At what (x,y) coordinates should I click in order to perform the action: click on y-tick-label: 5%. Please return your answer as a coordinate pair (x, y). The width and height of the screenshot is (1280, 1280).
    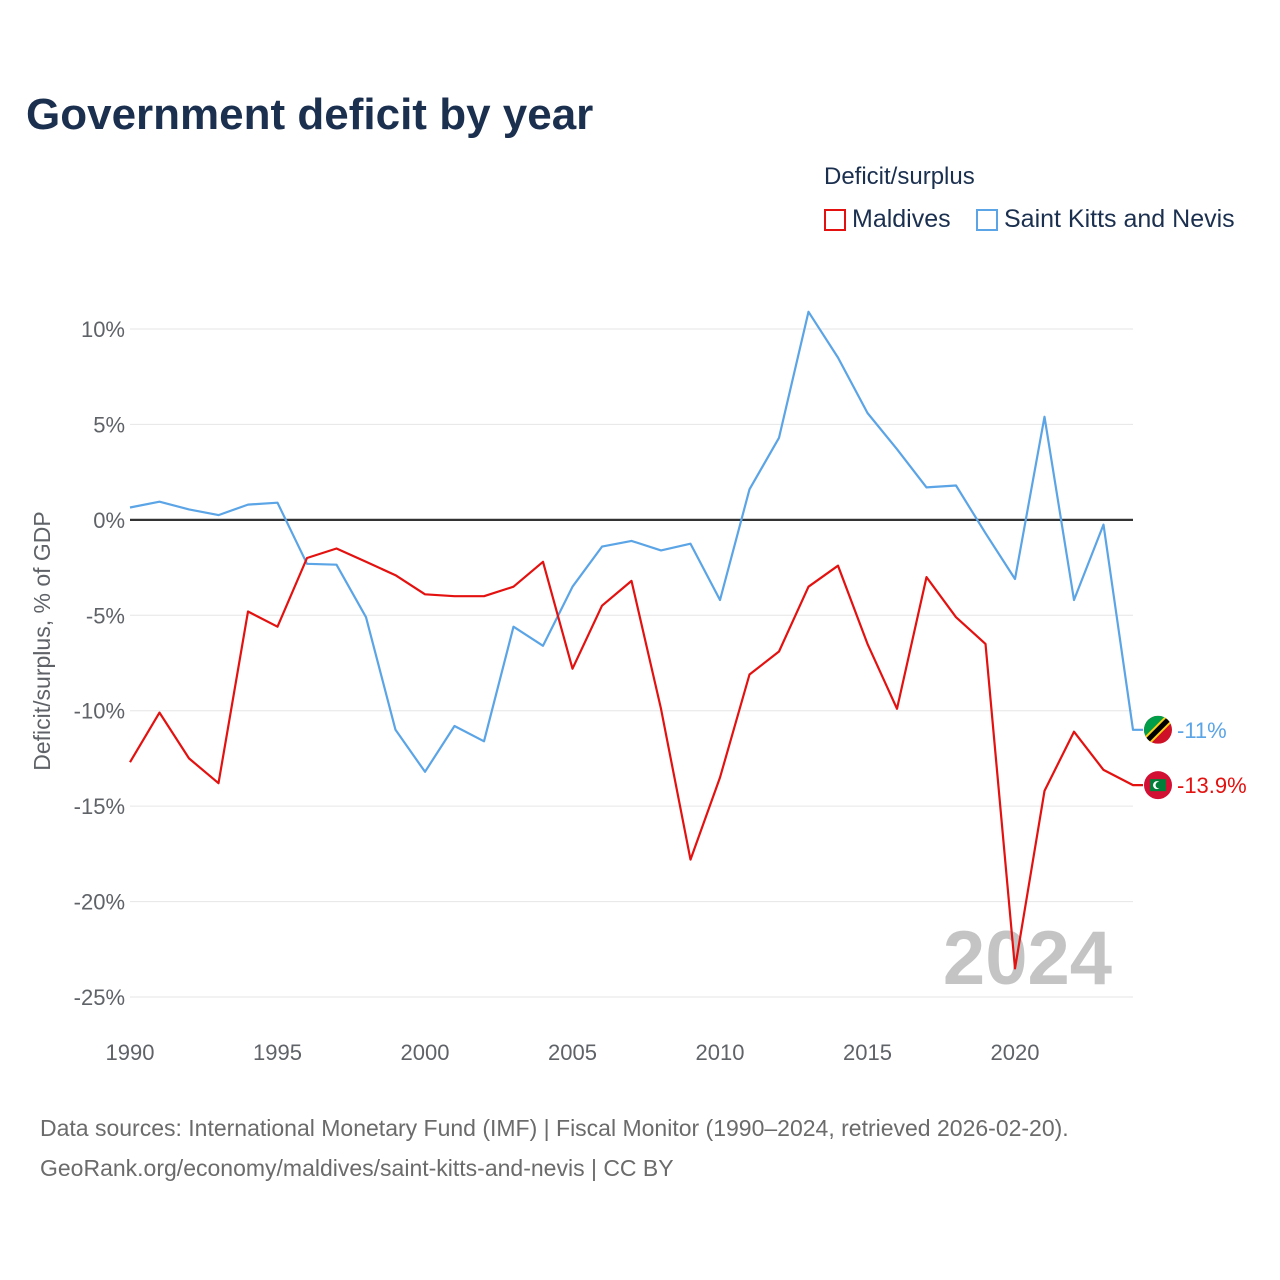
    Looking at the image, I should click on (109, 424).